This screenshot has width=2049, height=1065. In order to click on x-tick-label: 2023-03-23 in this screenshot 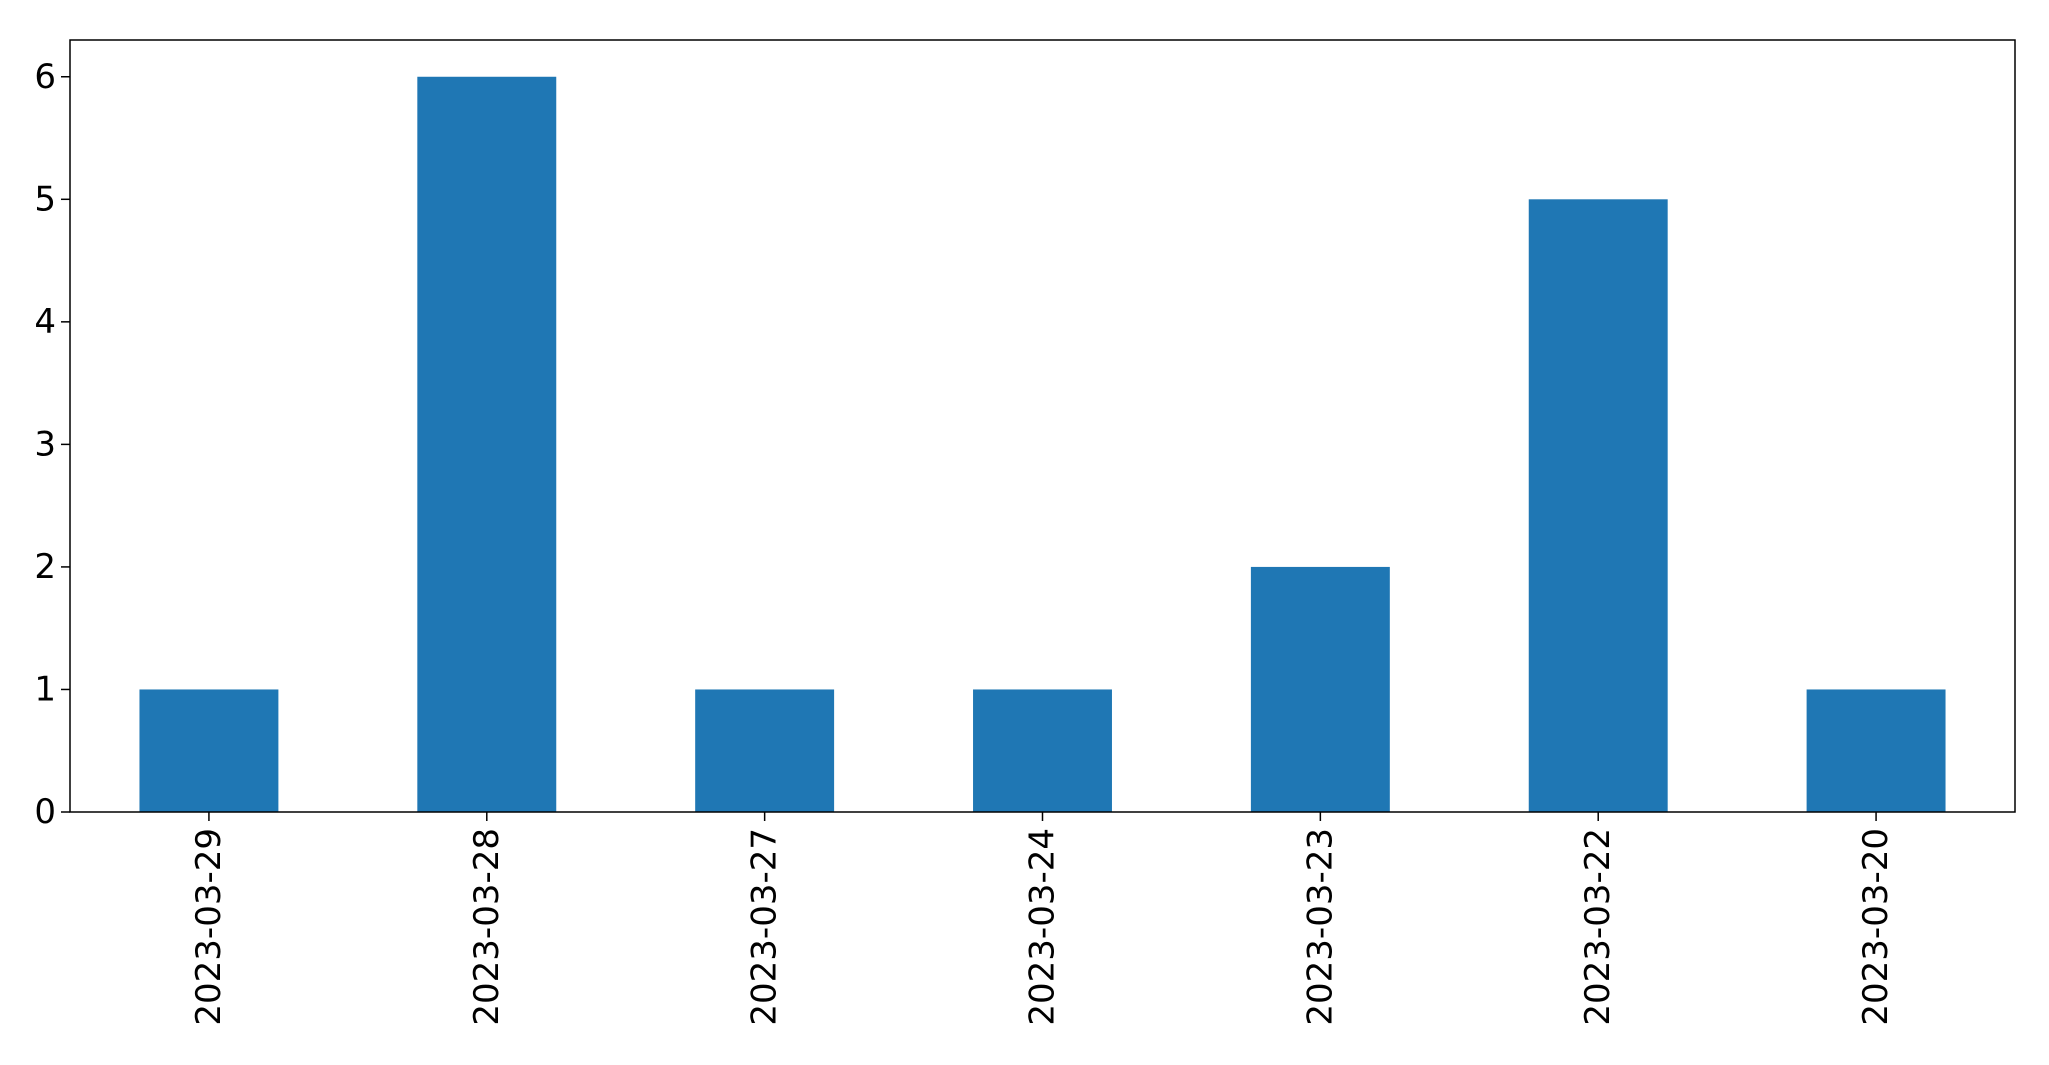, I will do `click(1320, 927)`.